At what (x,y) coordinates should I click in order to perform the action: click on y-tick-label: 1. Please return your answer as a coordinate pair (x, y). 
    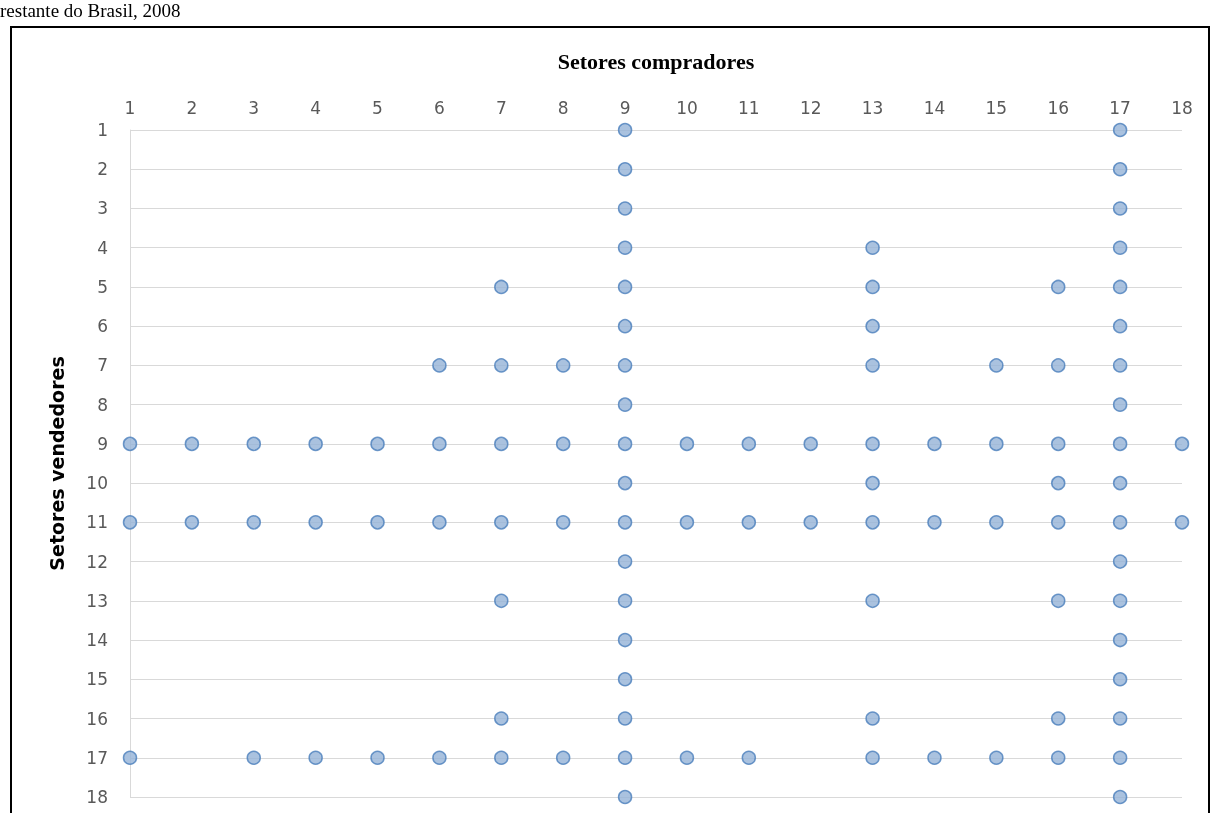
    Looking at the image, I should click on (102, 130).